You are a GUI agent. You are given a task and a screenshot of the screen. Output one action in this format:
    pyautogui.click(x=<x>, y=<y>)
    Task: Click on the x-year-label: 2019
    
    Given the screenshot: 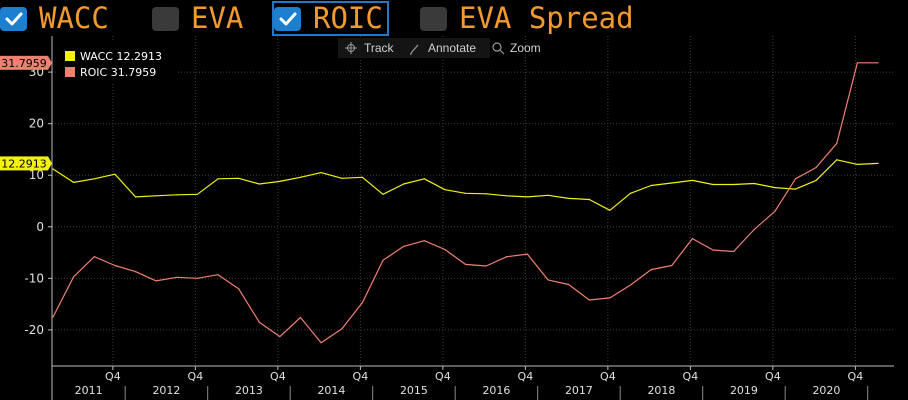 What is the action you would take?
    pyautogui.click(x=744, y=390)
    